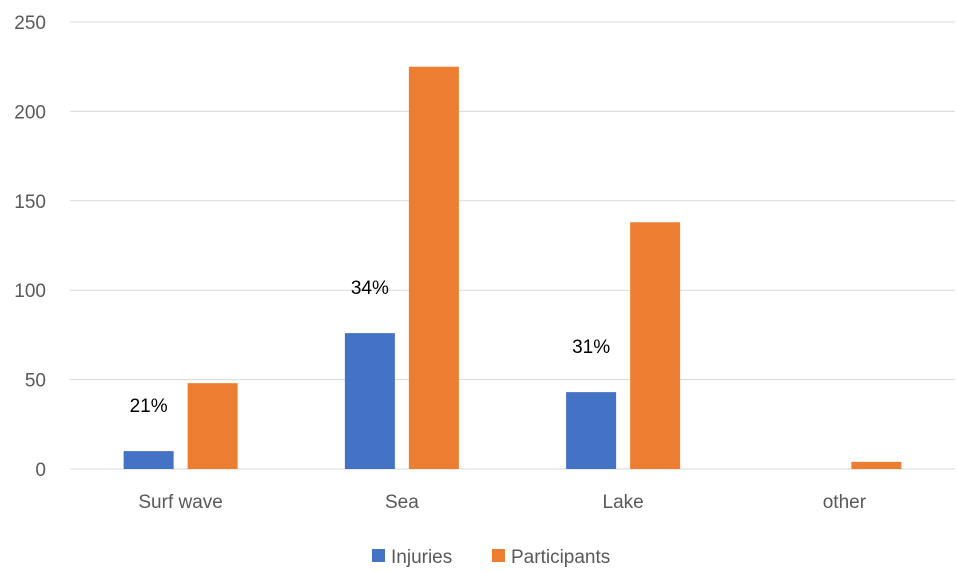 Image resolution: width=957 pixels, height=572 pixels. Describe the element at coordinates (30, 23) in the screenshot. I see `y-tick-label: 250` at that location.